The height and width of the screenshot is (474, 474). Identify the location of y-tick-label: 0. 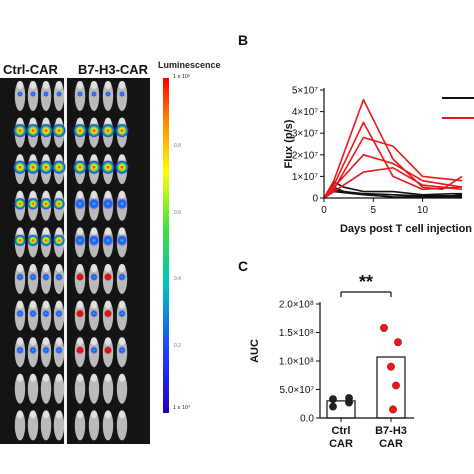
(315, 199).